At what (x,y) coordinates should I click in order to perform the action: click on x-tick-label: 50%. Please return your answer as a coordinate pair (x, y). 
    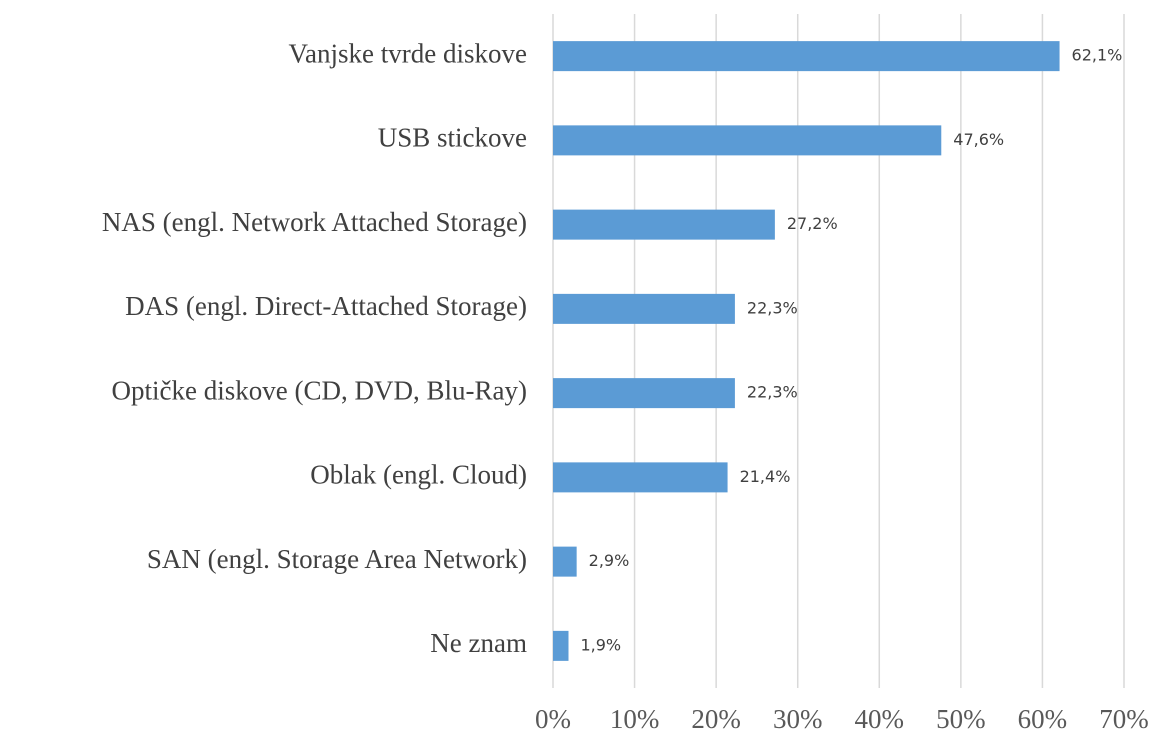
    Looking at the image, I should click on (961, 719).